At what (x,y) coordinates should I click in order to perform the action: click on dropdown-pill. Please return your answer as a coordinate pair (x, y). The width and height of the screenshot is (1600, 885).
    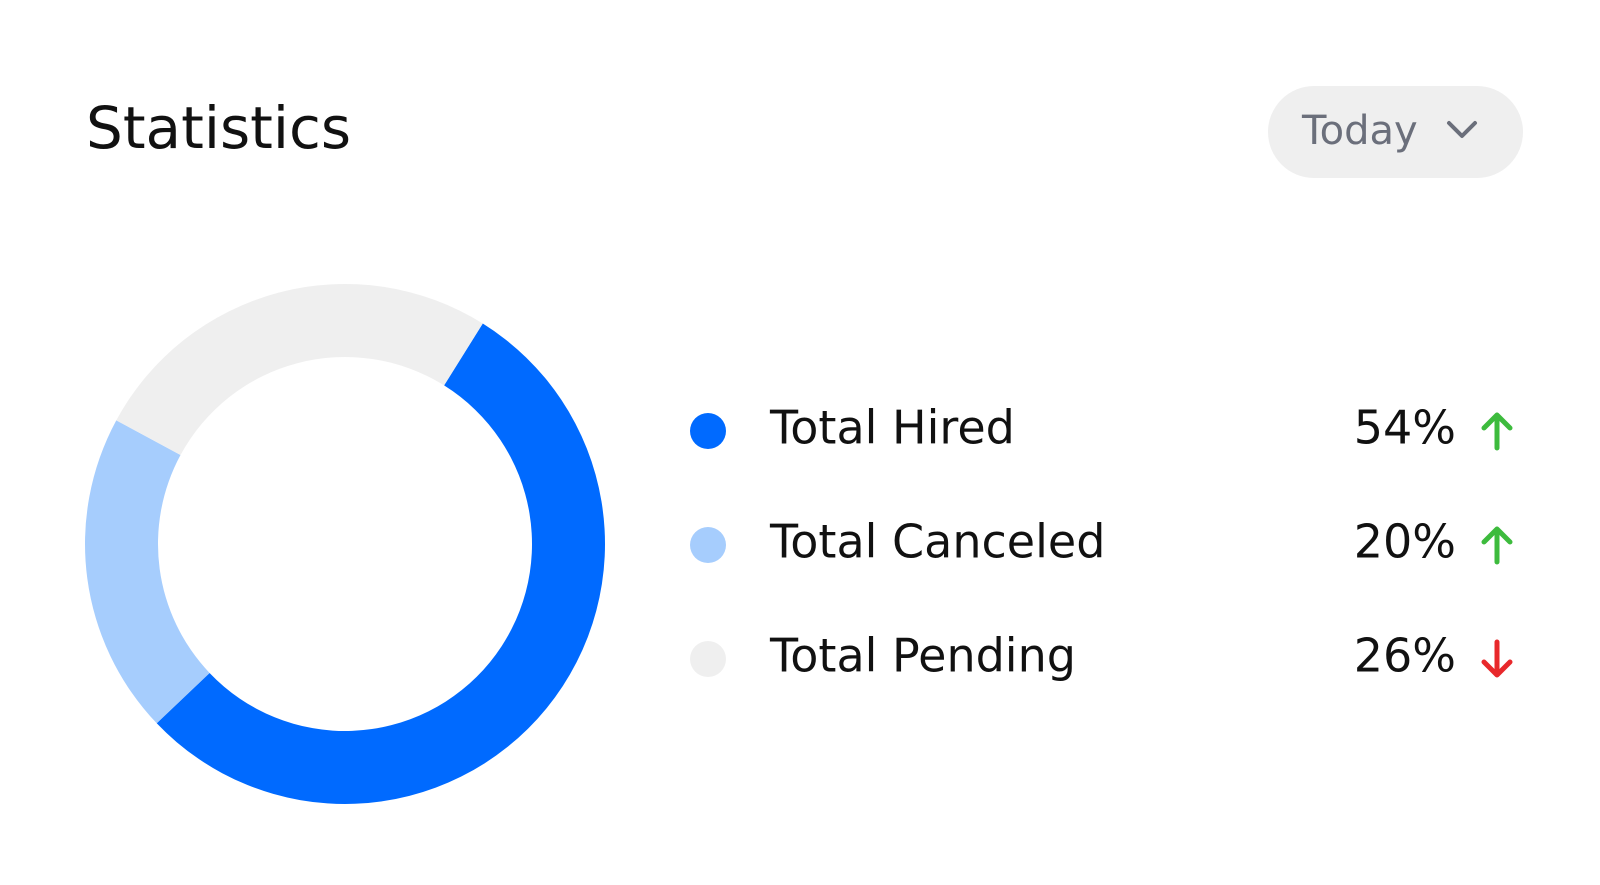
    Looking at the image, I should click on (1395, 132).